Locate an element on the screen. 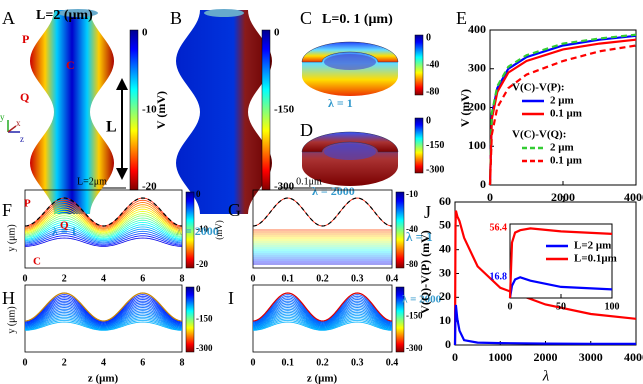 The image size is (643, 384). label: V (mV) is located at coordinates (465, 108).